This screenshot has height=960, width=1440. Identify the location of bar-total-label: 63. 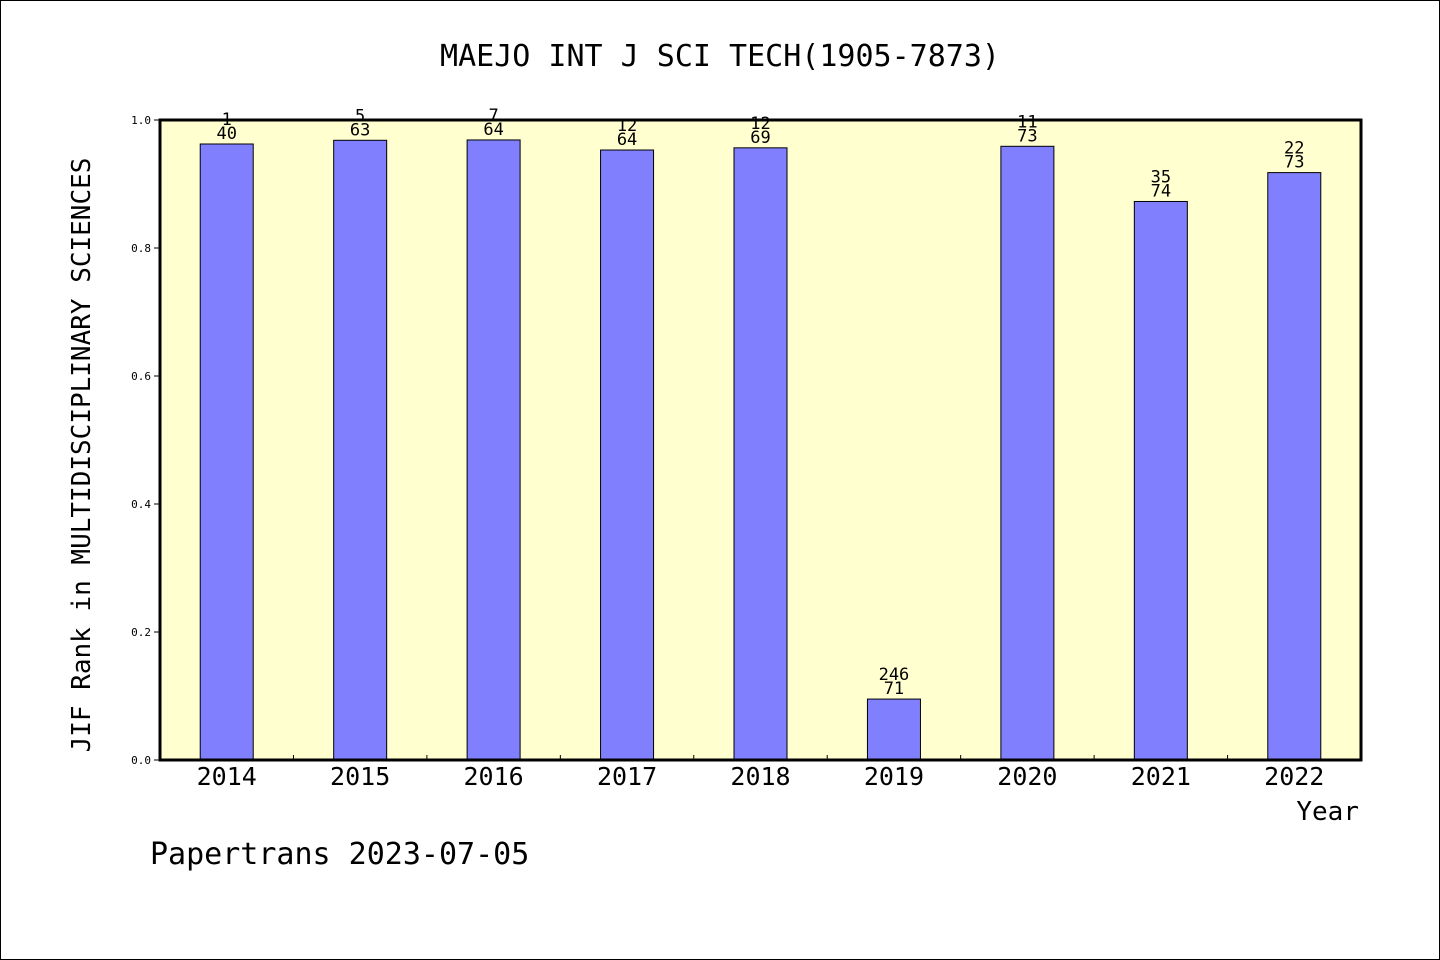
(360, 130).